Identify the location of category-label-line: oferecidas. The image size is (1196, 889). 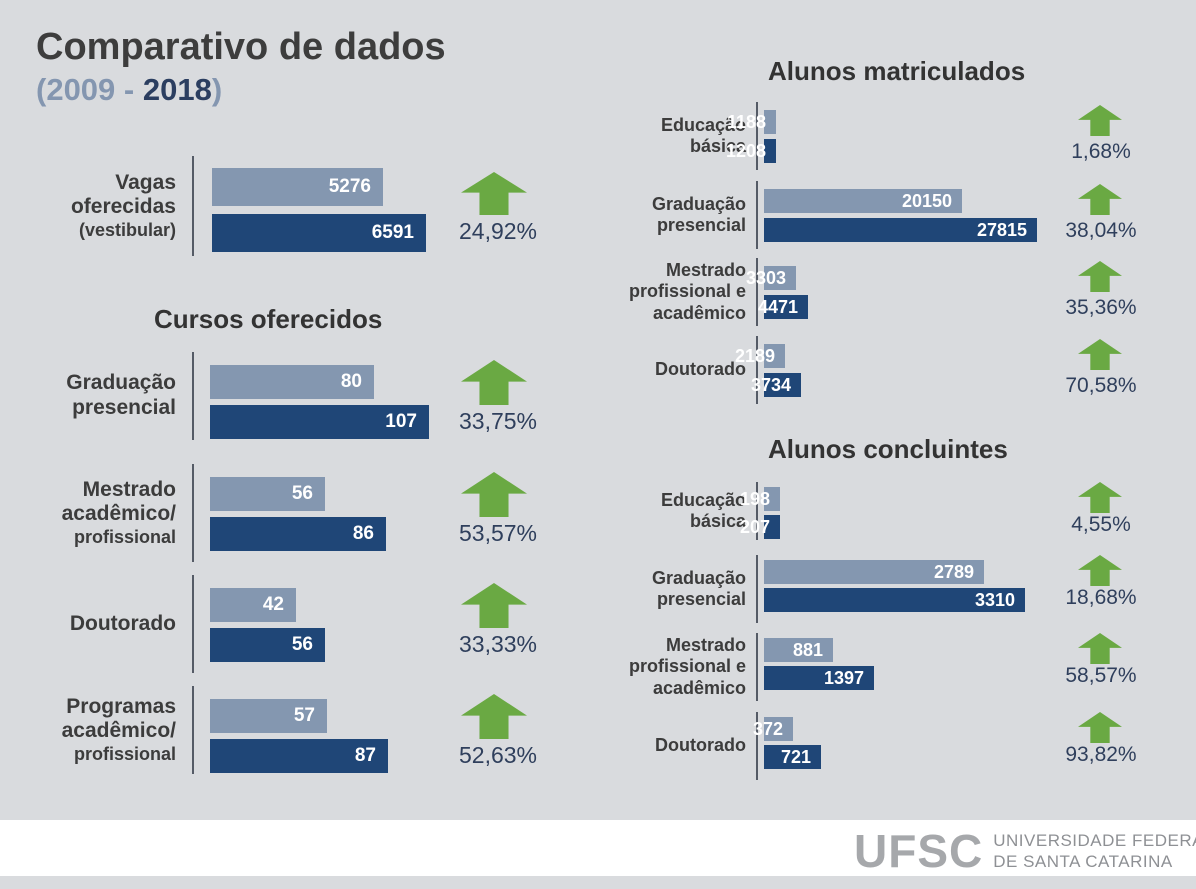
(123, 207).